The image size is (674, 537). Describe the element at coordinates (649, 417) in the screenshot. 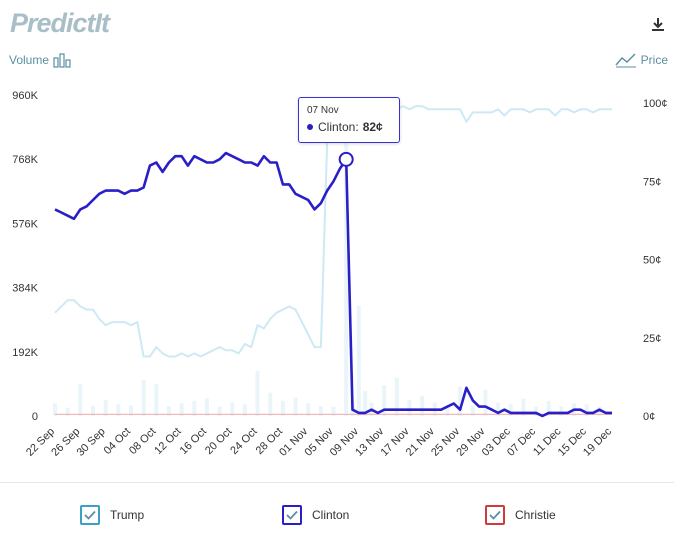

I see `price-tick-label: 0¢` at that location.